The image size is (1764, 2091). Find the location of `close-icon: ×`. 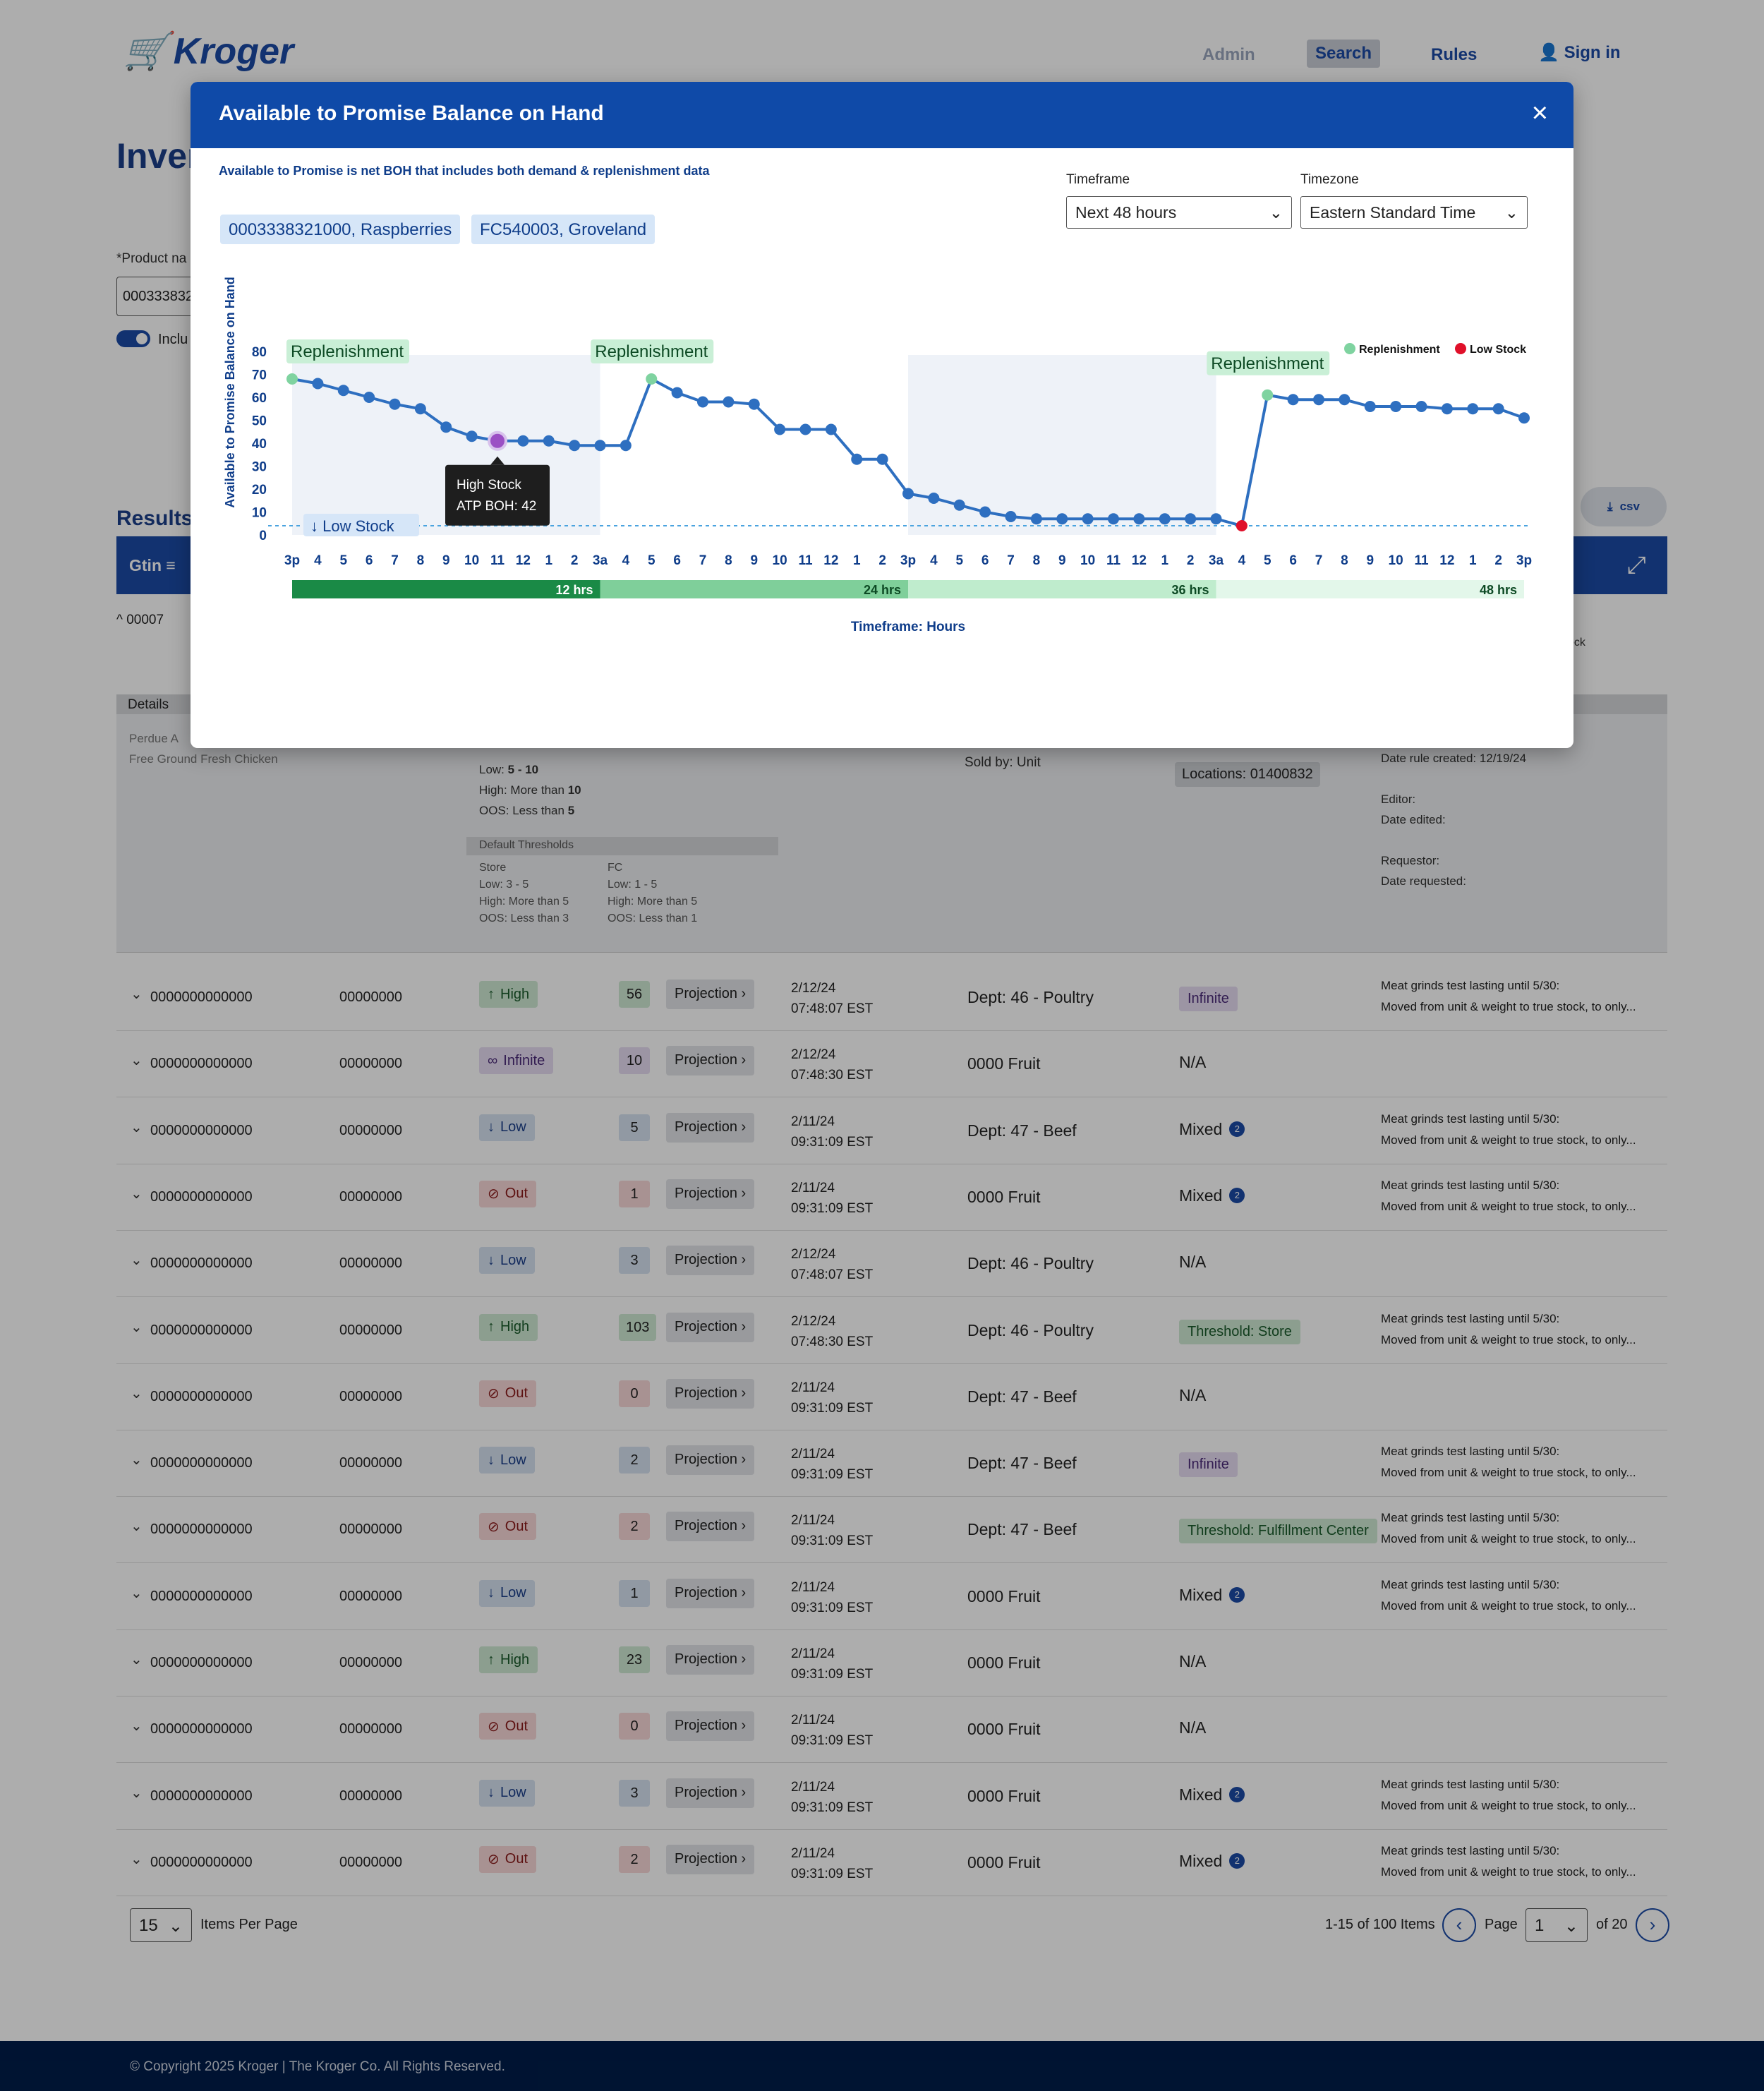

close-icon: × is located at coordinates (1539, 112).